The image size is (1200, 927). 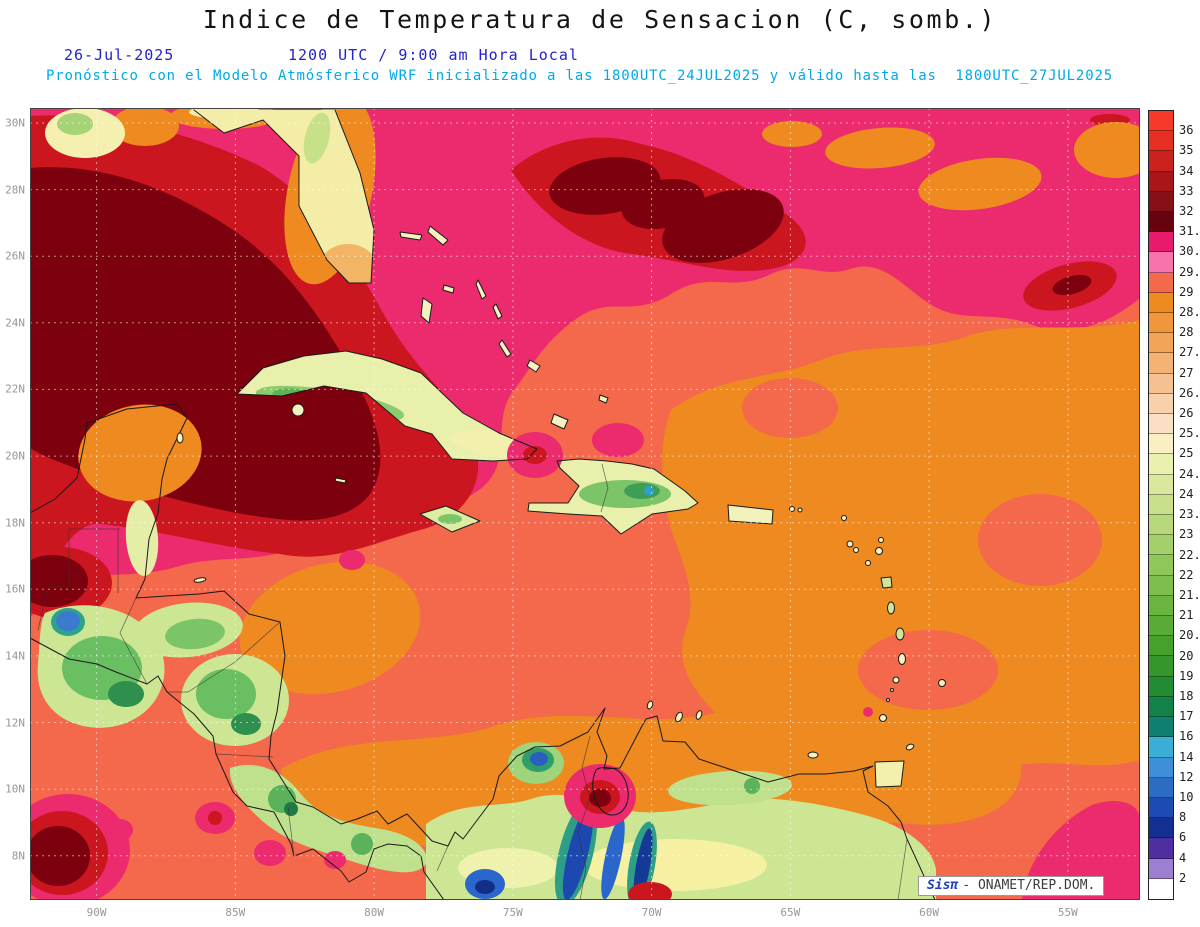 I want to click on forecast-time: 1200 UTC / 9:00 am Hora Local, so click(x=433, y=55).